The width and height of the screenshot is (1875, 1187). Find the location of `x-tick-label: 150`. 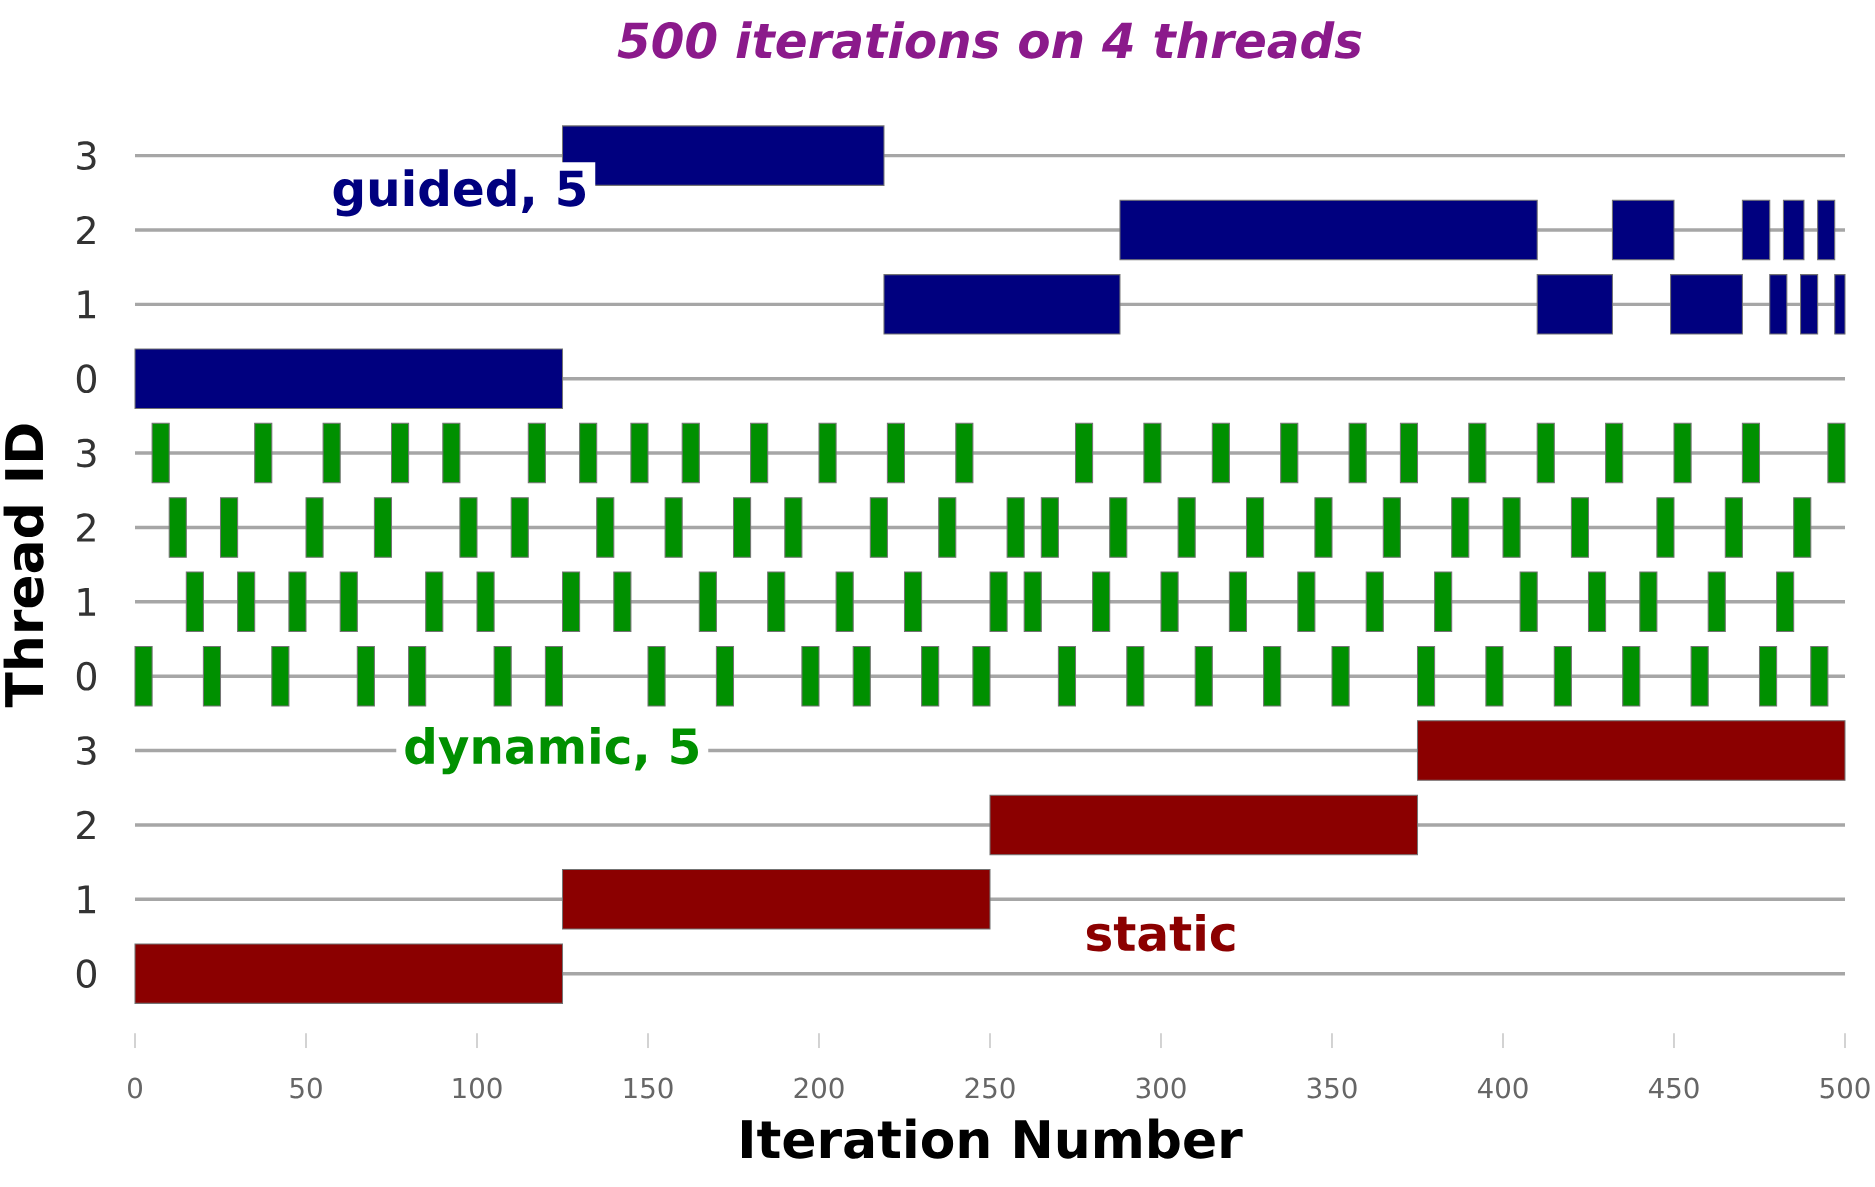

x-tick-label: 150 is located at coordinates (648, 1088).